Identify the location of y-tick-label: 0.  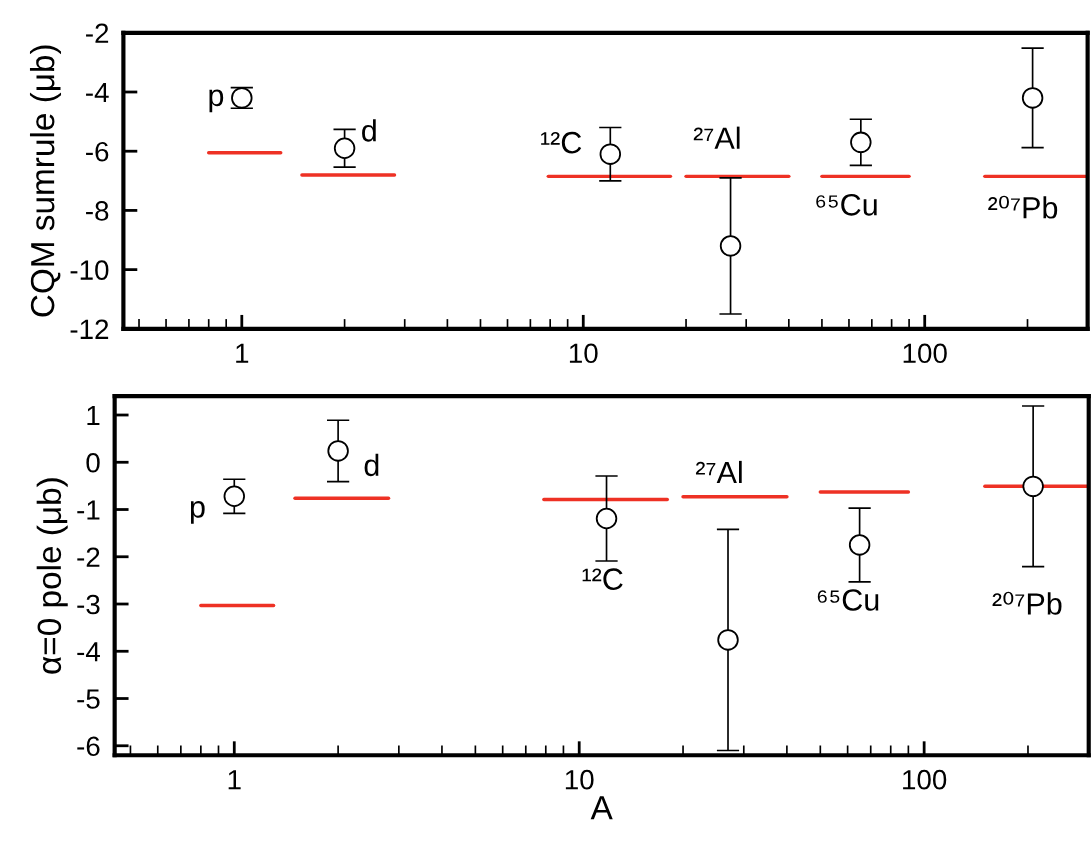
(93, 462).